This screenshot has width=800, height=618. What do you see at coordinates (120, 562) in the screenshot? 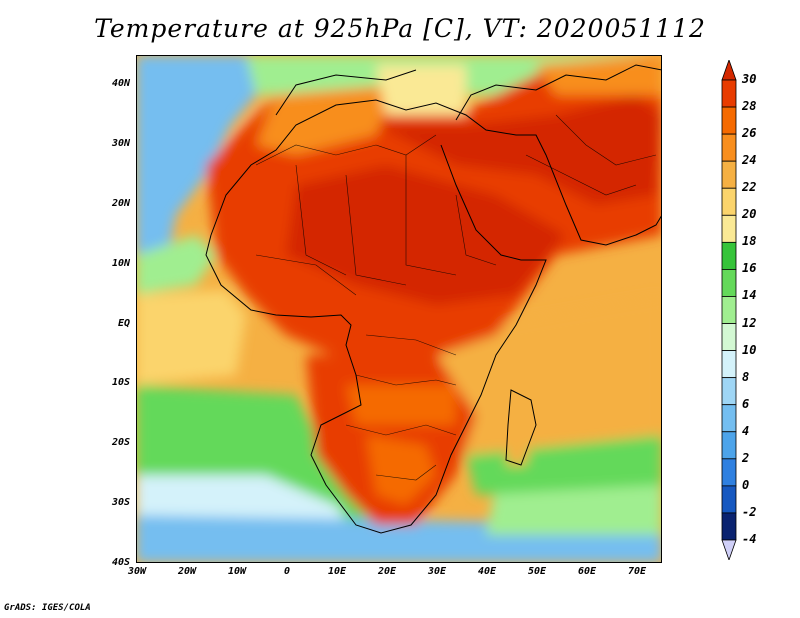
I see `lat-label: 40S` at bounding box center [120, 562].